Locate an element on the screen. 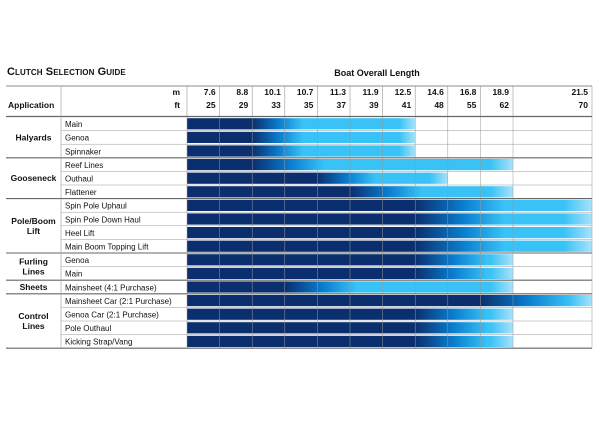 Image resolution: width=600 pixels, height=434 pixels. group-label: Lift is located at coordinates (33, 231).